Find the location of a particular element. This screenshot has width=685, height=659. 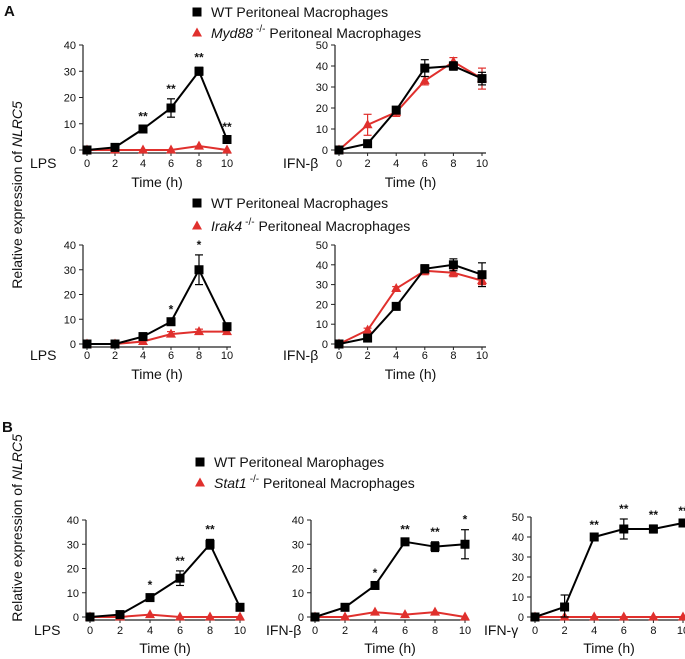

legend-gene: Stat1 is located at coordinates (230, 483).